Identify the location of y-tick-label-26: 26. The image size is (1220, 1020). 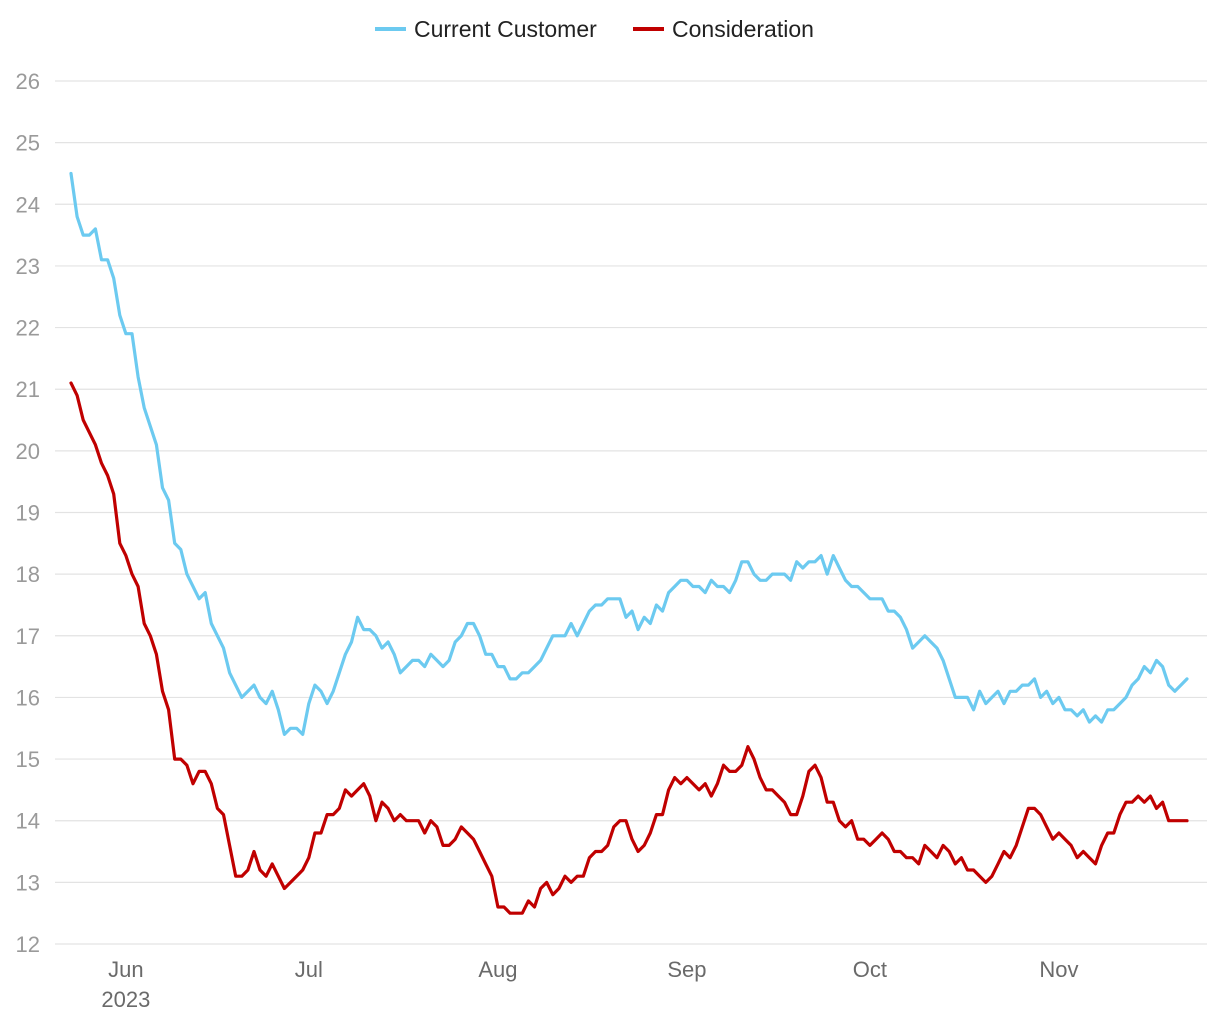
(28, 81).